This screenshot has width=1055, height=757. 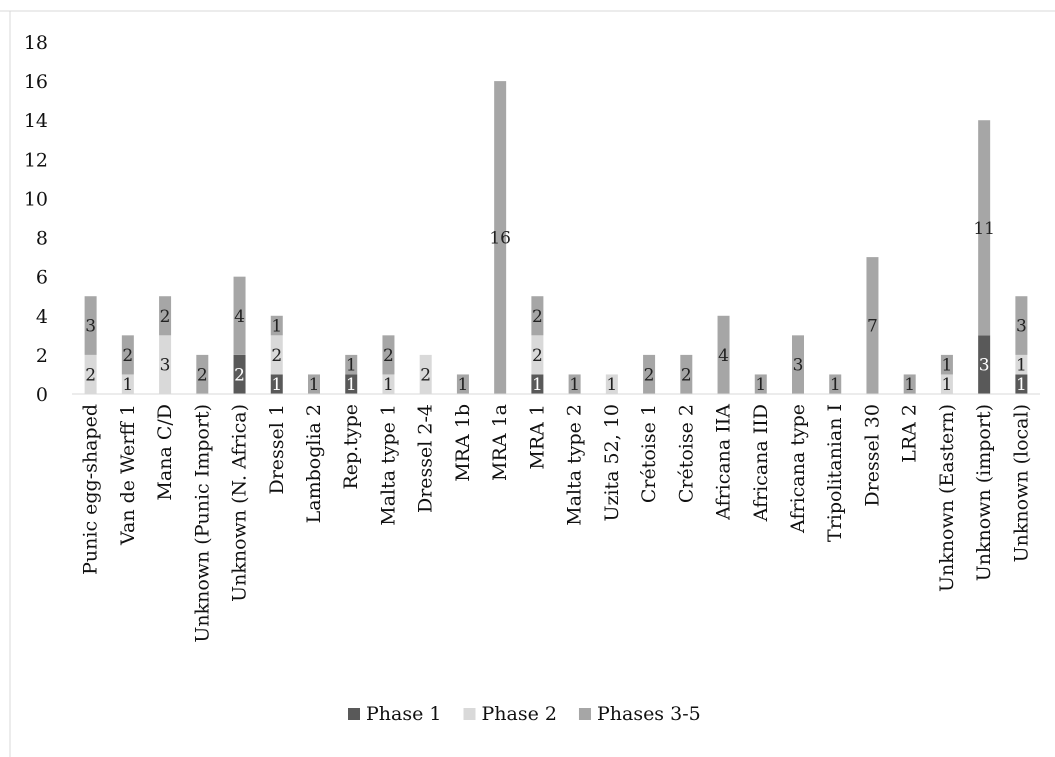 What do you see at coordinates (91, 489) in the screenshot?
I see `x-tick-label: Punic egg-shaped` at bounding box center [91, 489].